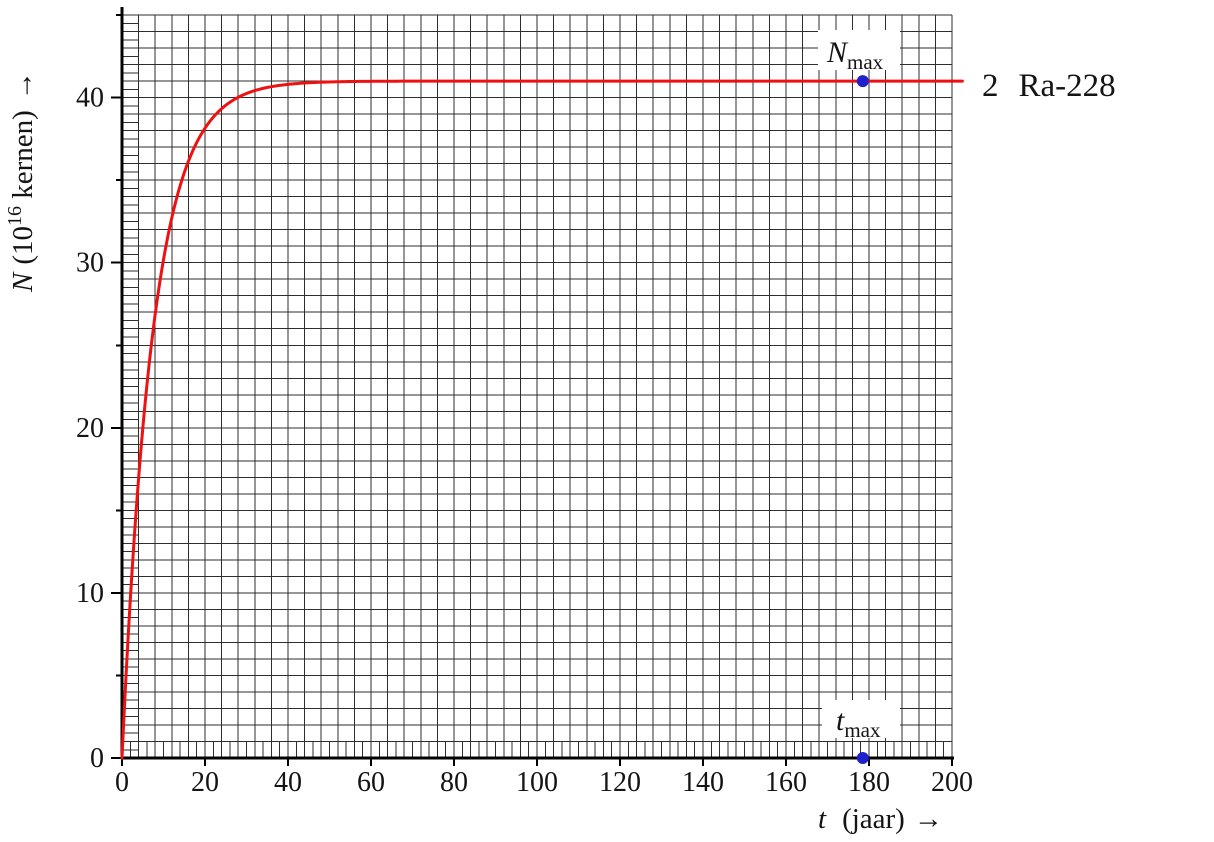 The height and width of the screenshot is (842, 1214). I want to click on x-axis-title: t (jaar) →, so click(880, 819).